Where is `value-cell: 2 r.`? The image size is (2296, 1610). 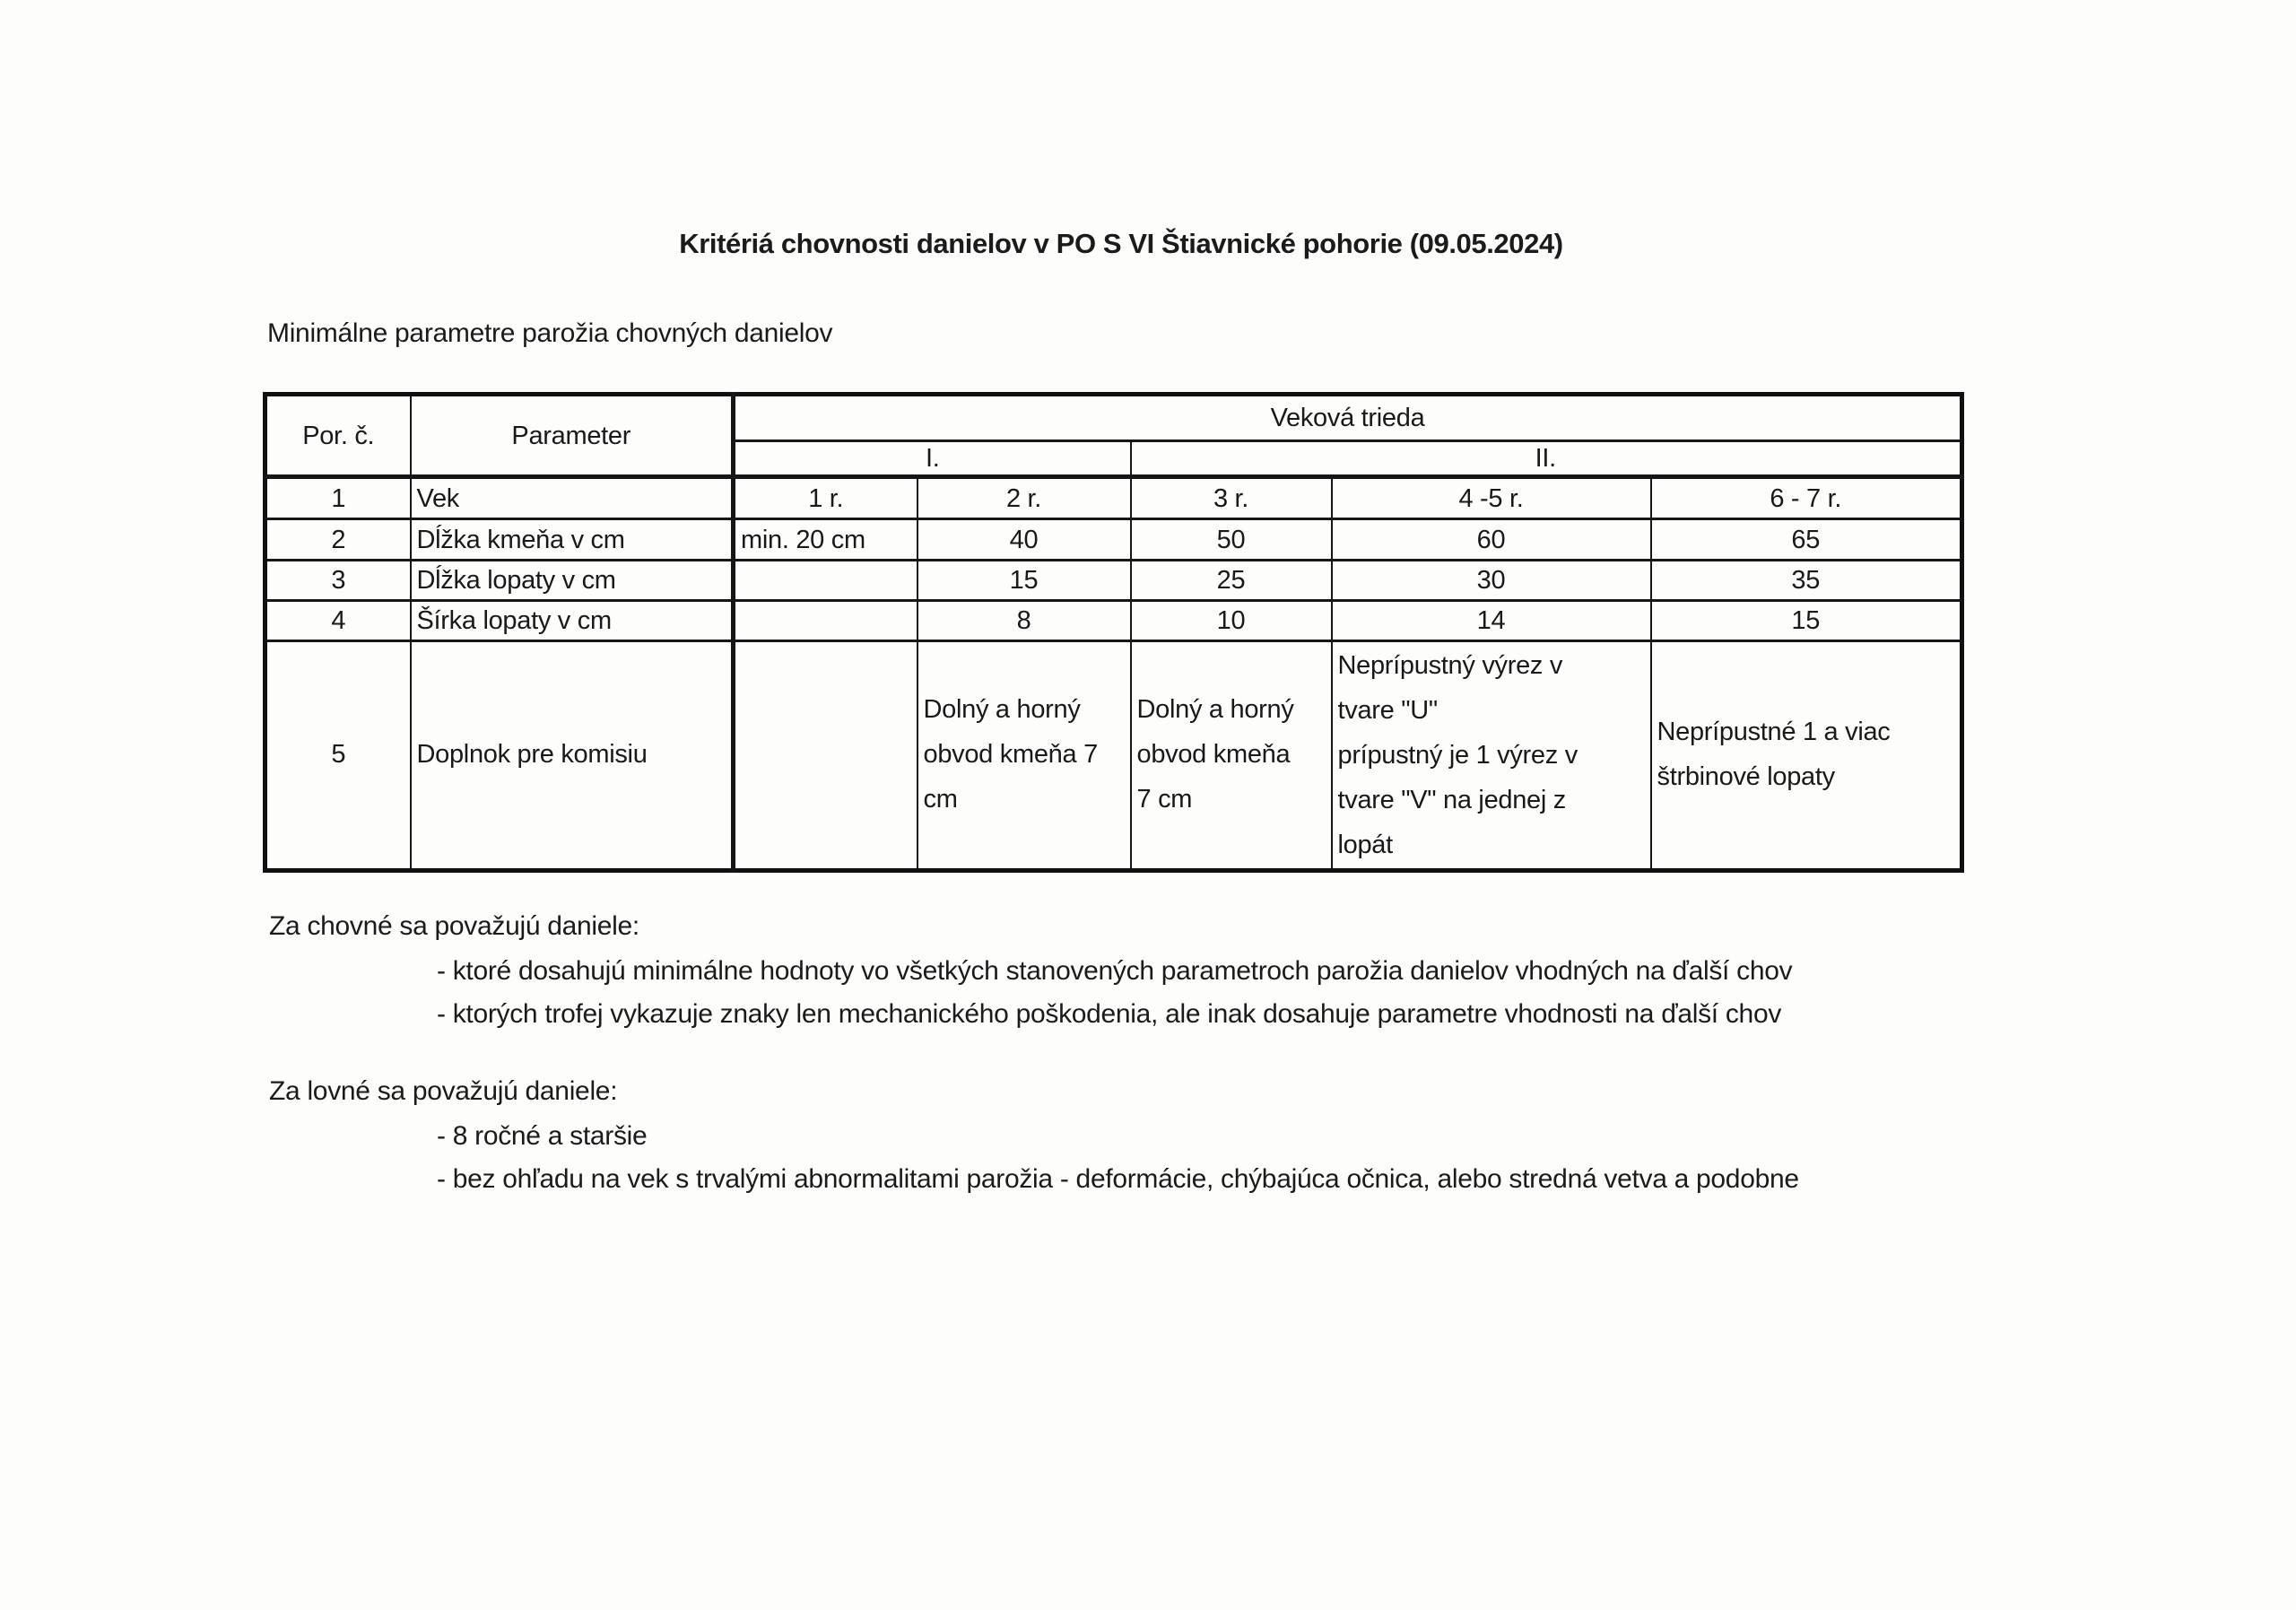 value-cell: 2 r. is located at coordinates (1024, 498).